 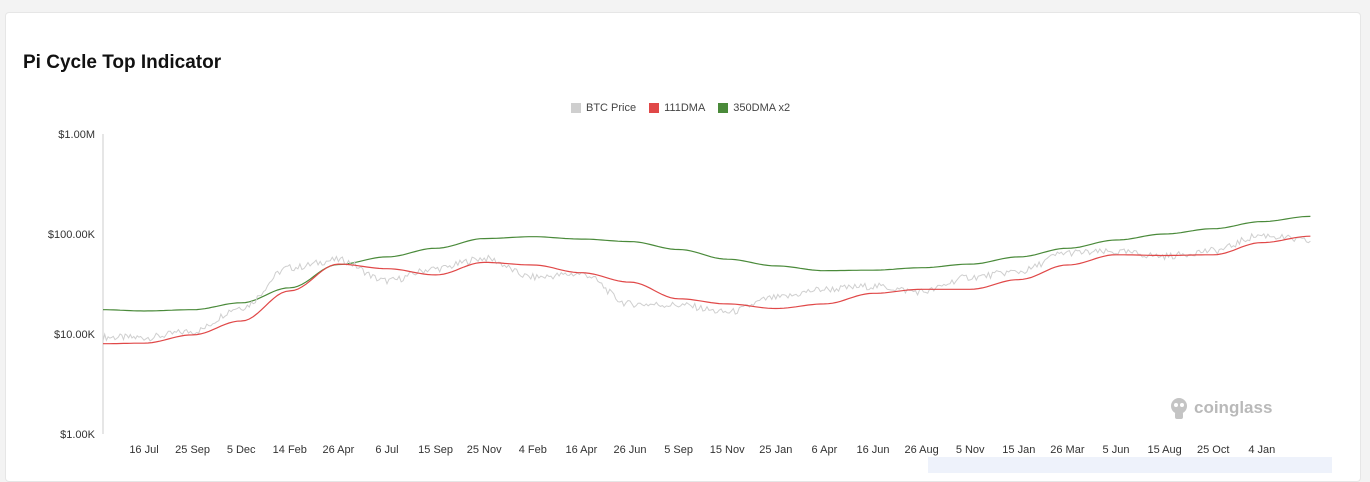 I want to click on x-tick-label: 15 Jan, so click(x=1018, y=450).